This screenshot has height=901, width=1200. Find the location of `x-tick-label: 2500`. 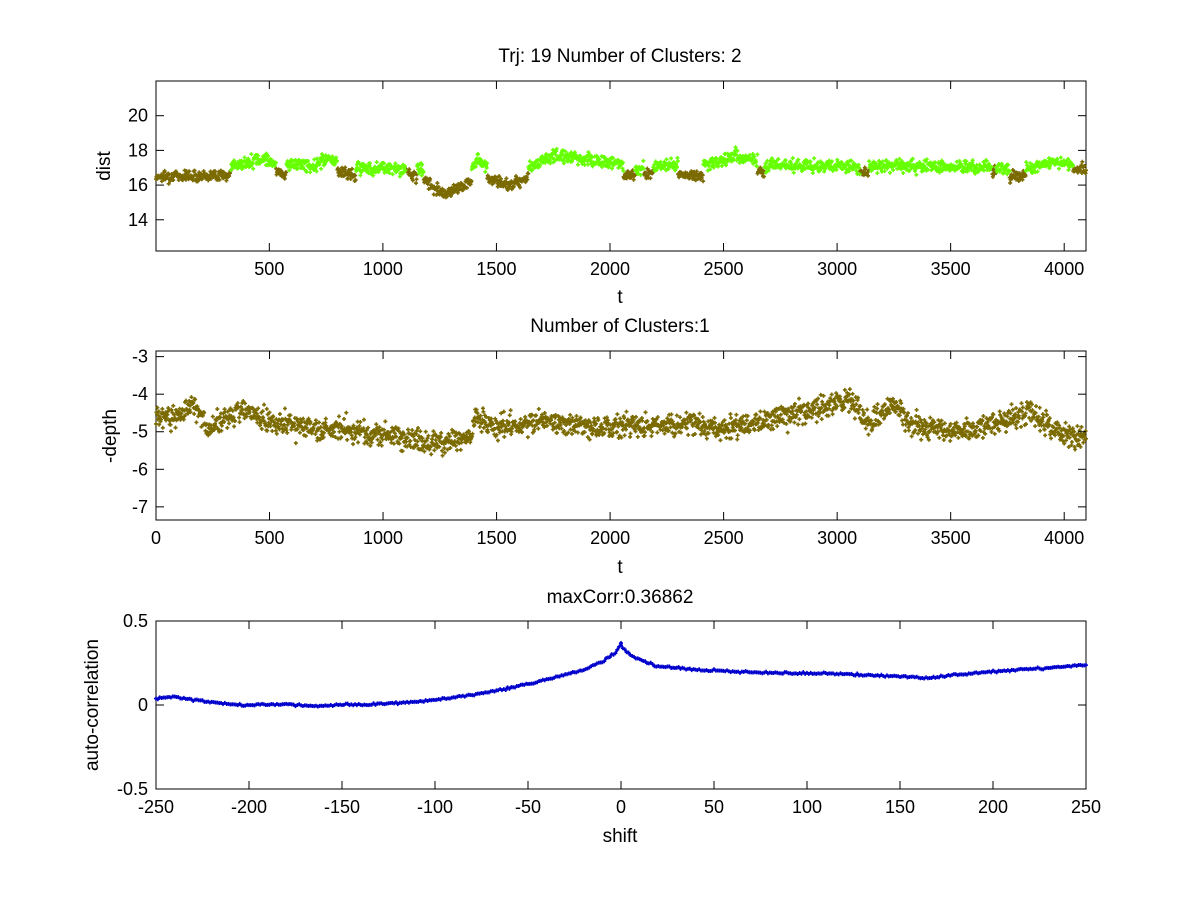

x-tick-label: 2500 is located at coordinates (724, 269).